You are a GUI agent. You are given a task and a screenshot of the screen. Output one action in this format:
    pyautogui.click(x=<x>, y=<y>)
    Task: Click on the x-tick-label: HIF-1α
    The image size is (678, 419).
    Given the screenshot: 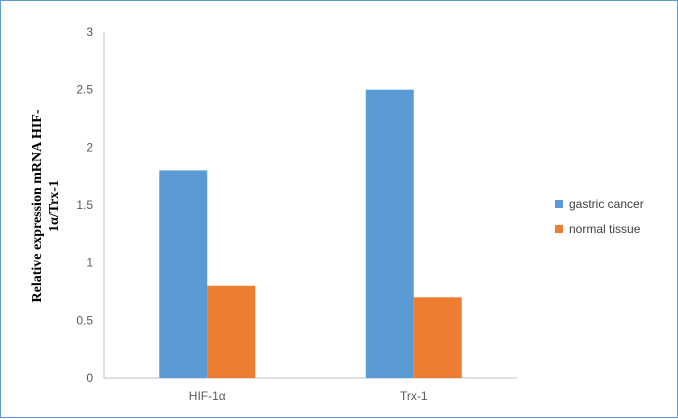 What is the action you would take?
    pyautogui.click(x=207, y=396)
    